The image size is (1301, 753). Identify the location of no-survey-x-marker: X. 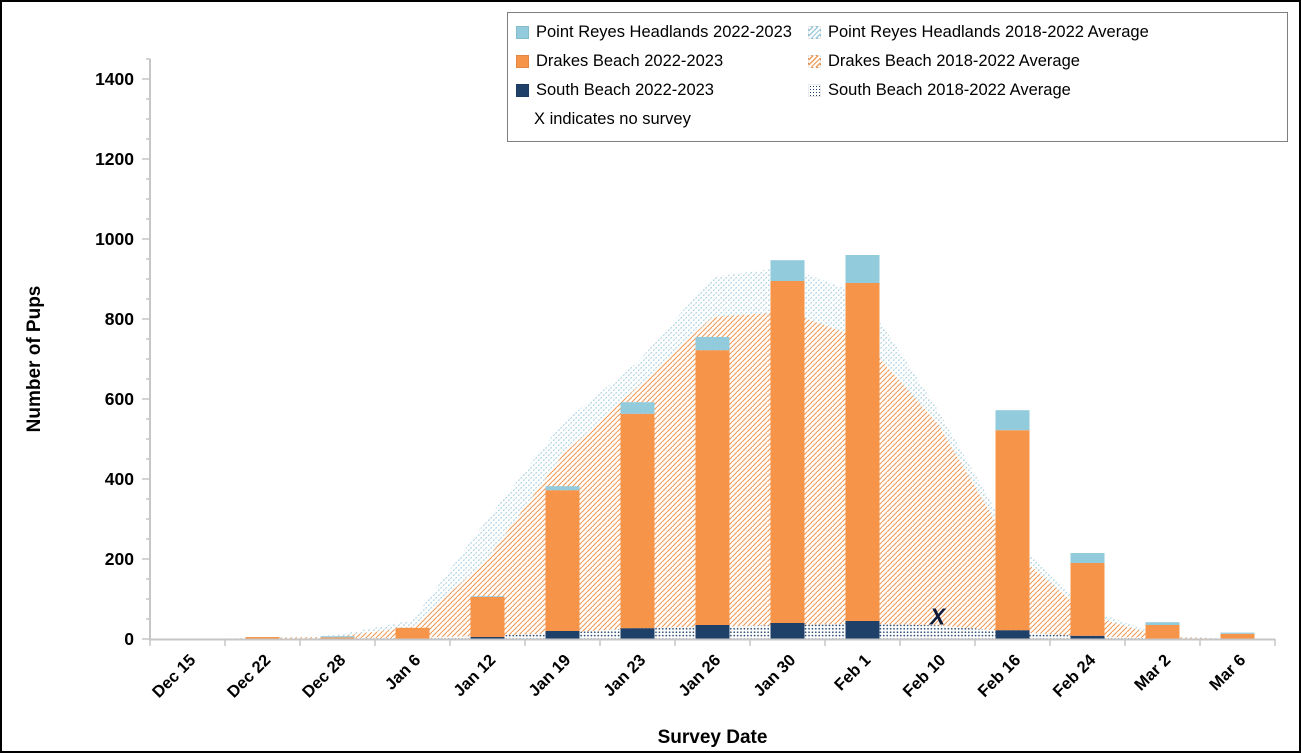
(937, 616).